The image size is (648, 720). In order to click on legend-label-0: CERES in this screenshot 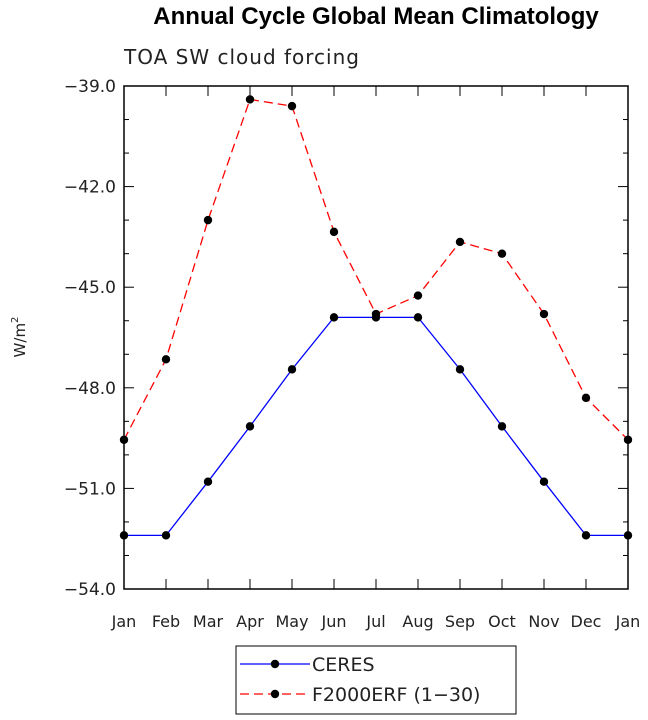, I will do `click(343, 665)`.